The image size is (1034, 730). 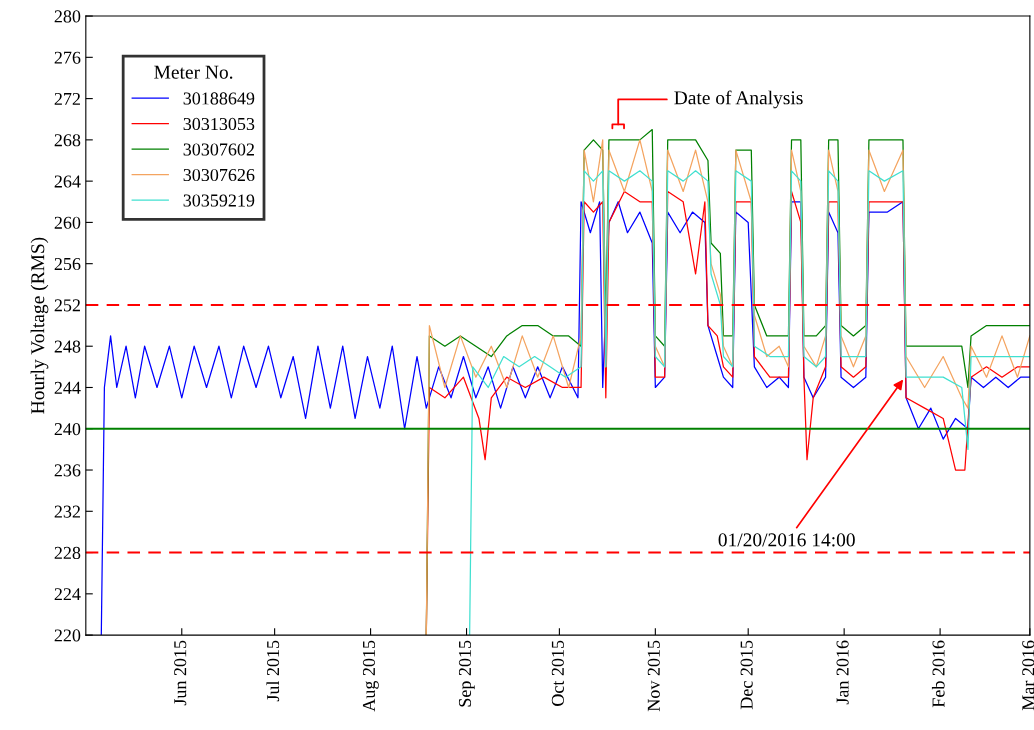 What do you see at coordinates (193, 72) in the screenshot?
I see `legend-title: Meter No.` at bounding box center [193, 72].